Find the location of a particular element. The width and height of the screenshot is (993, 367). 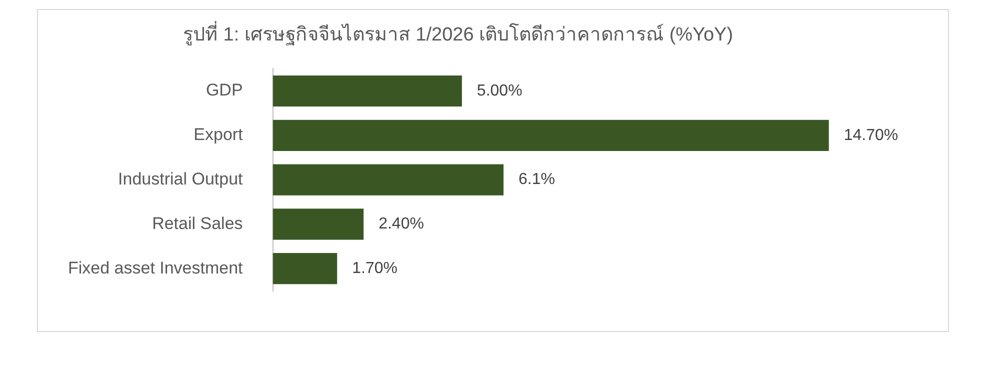

y-tick-label: Fixed asset Investment is located at coordinates (156, 268).